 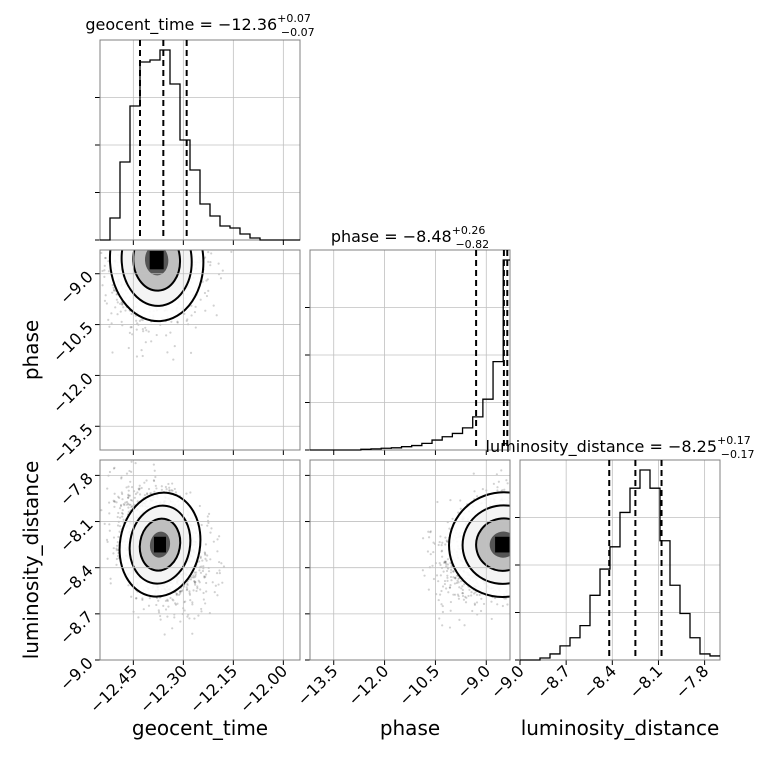 I want to click on x-tick-label-geocent_time: −12.30, so click(x=163, y=688).